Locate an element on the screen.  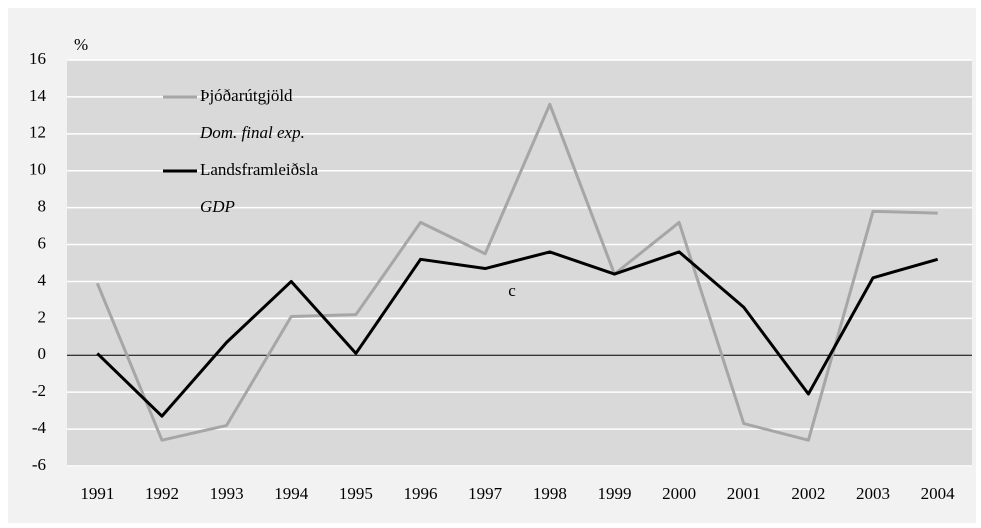
x-tick-label: 1994 is located at coordinates (291, 493).